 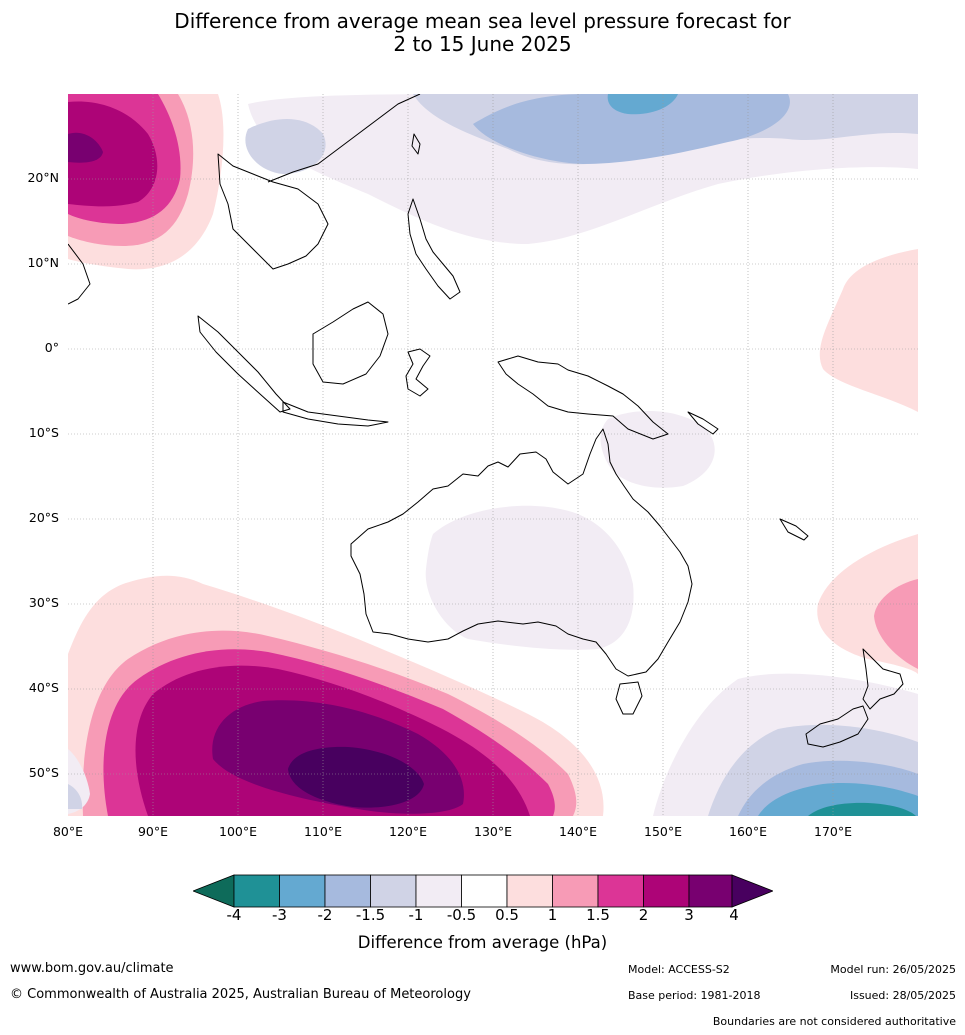 What do you see at coordinates (694, 995) in the screenshot?
I see `base-period: Base period: 1981-2018` at bounding box center [694, 995].